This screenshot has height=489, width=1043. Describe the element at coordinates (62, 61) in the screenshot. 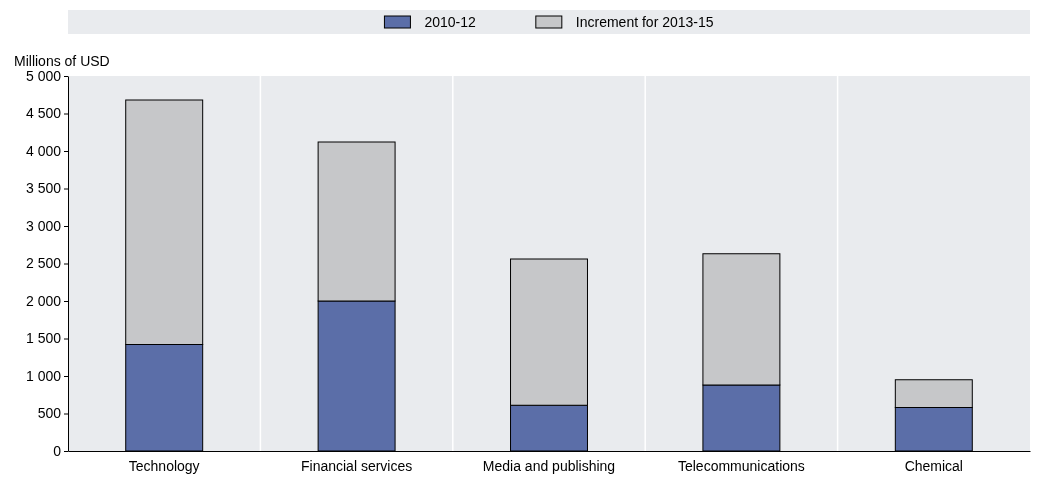

I see `y-axis-title: Millions of USD` at that location.